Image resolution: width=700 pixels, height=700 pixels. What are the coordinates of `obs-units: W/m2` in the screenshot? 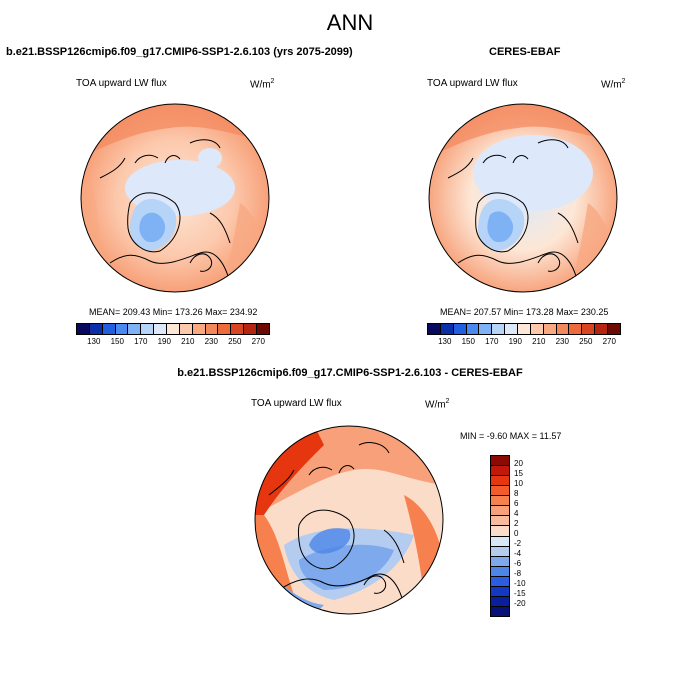 It's located at (613, 84).